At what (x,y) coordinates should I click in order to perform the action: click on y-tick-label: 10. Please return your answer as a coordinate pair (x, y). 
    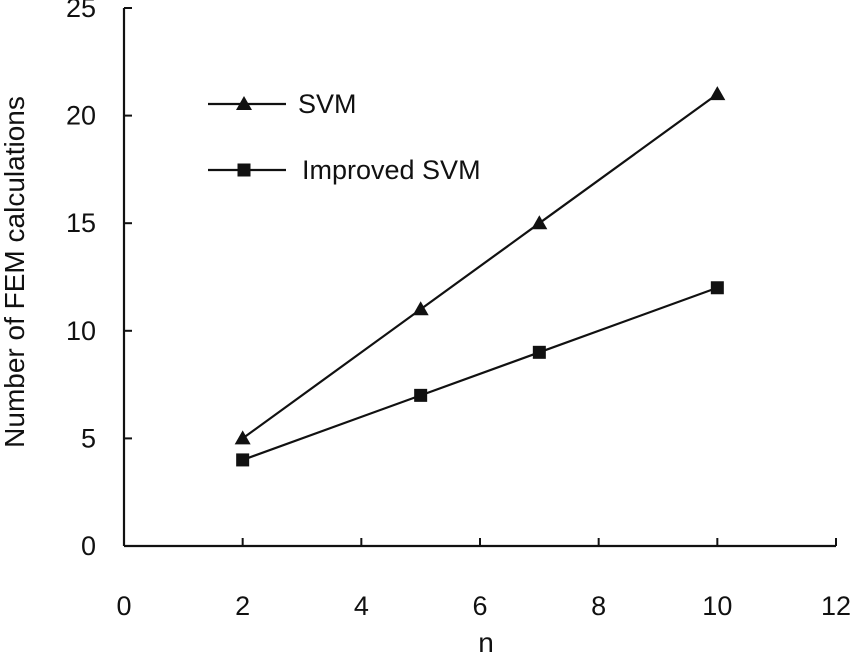
    Looking at the image, I should click on (81, 331).